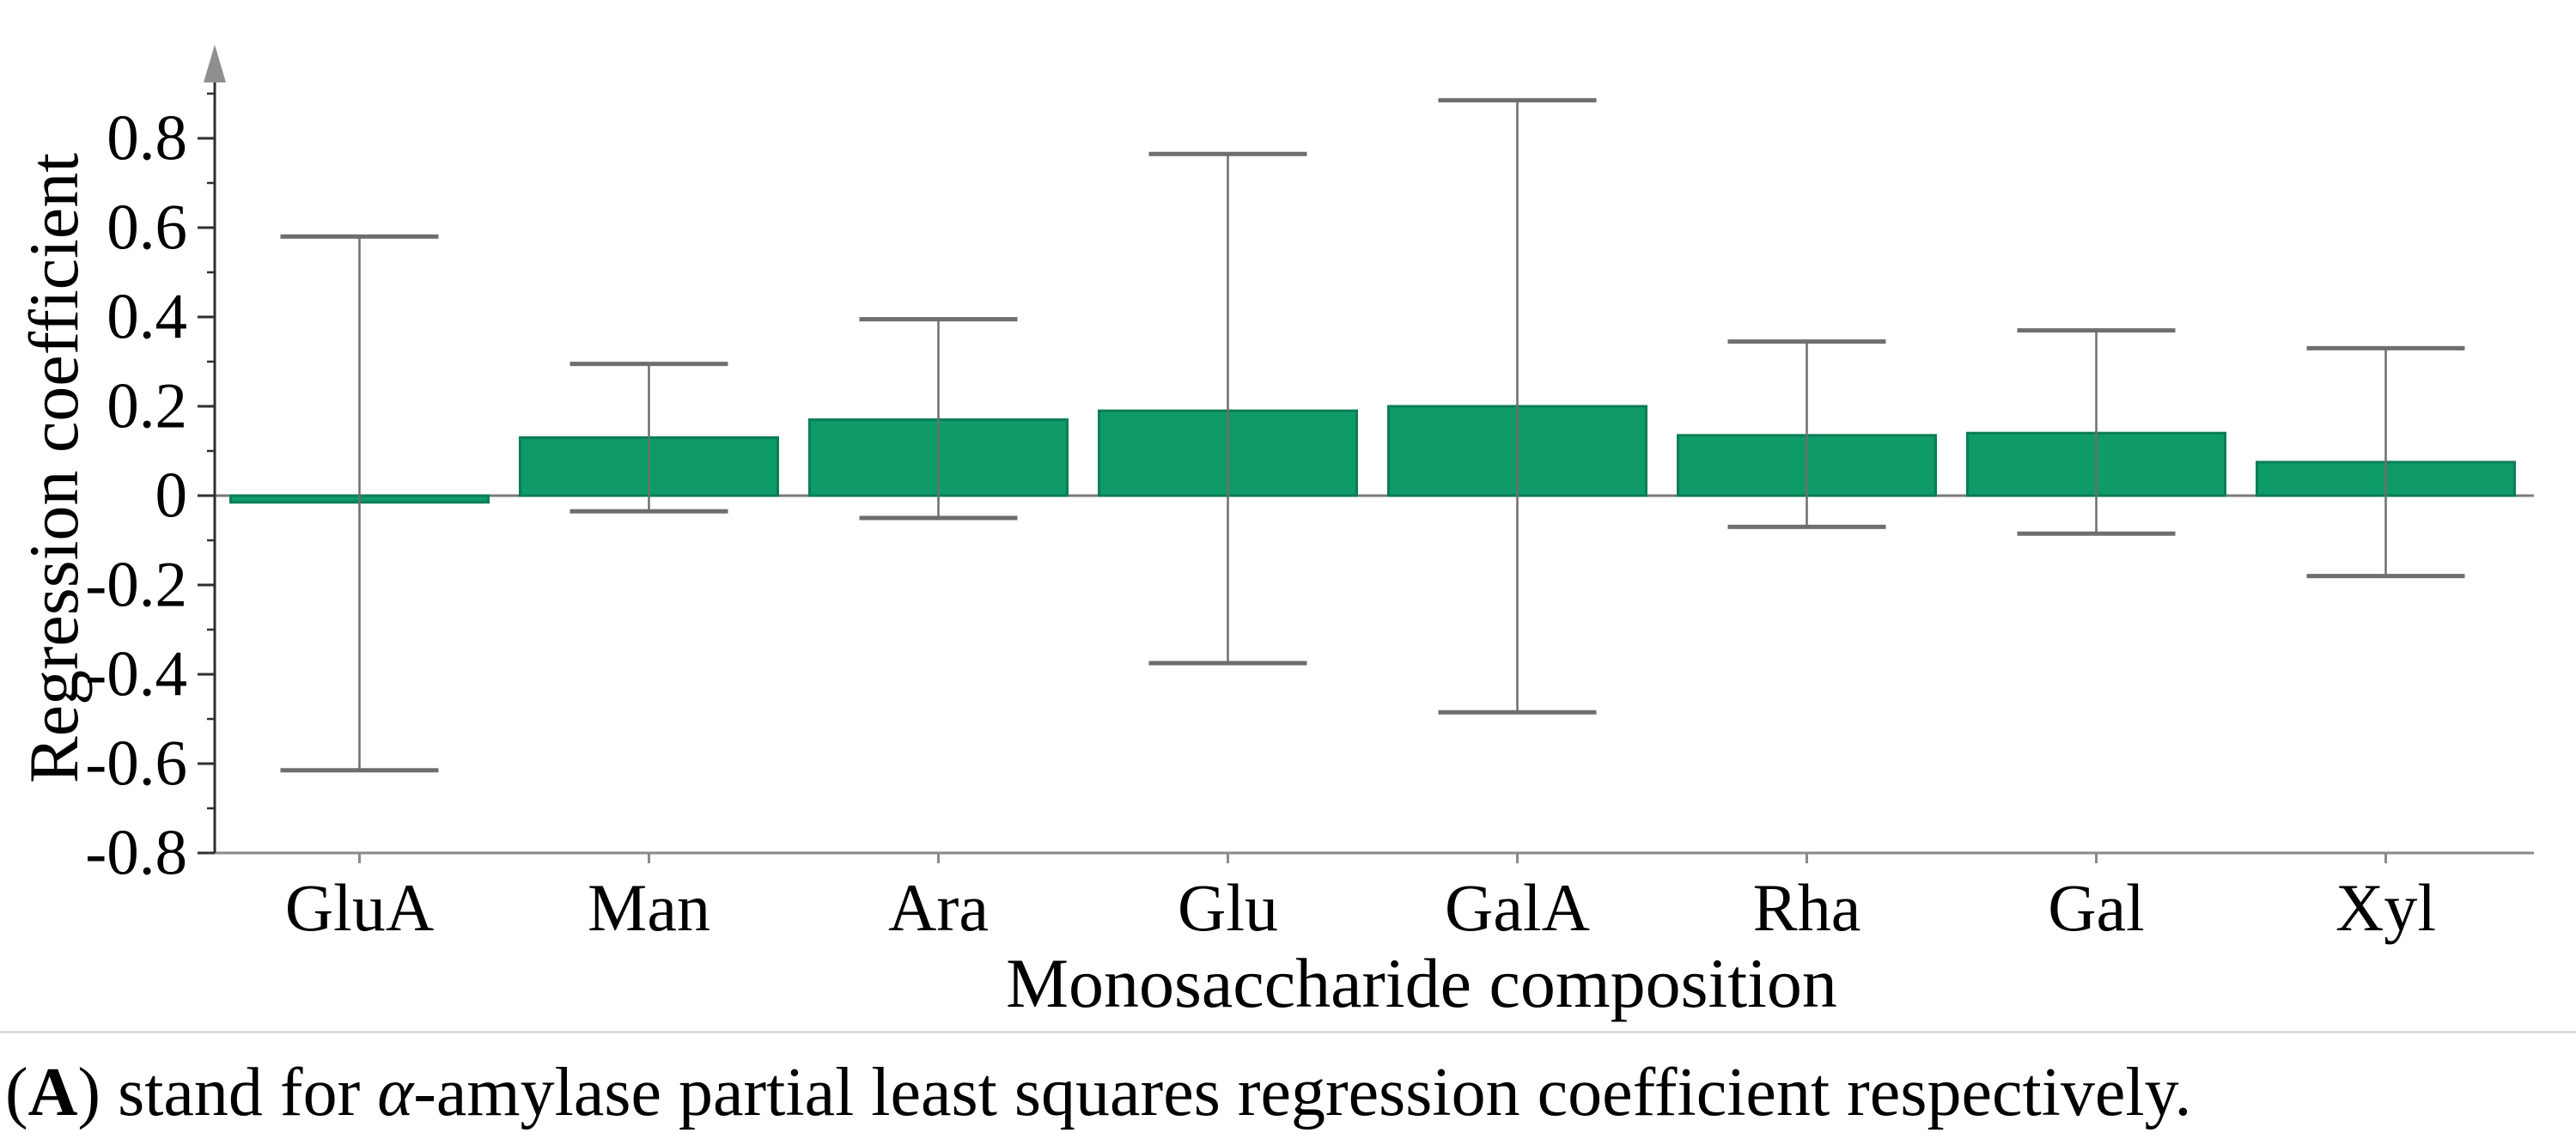 Image resolution: width=2576 pixels, height=1139 pixels. I want to click on caption-after-label: ) stand for, so click(228, 1092).